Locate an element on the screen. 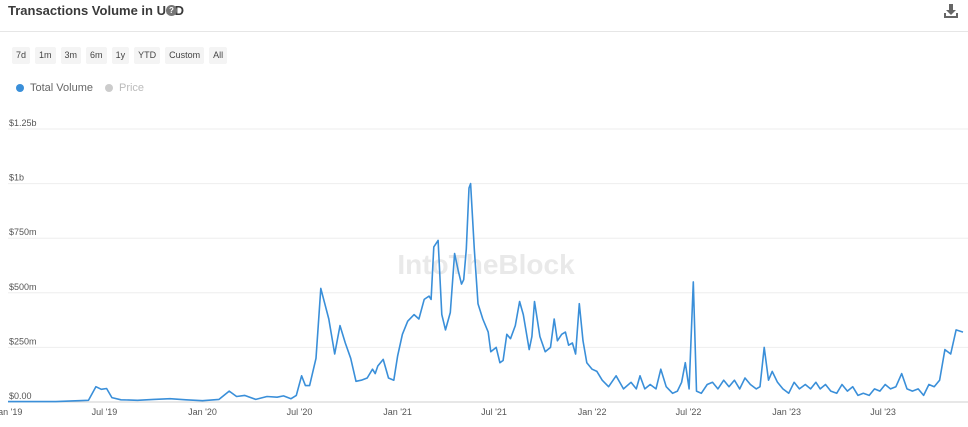 The width and height of the screenshot is (968, 427). y-tick-label: $1b is located at coordinates (16, 178).